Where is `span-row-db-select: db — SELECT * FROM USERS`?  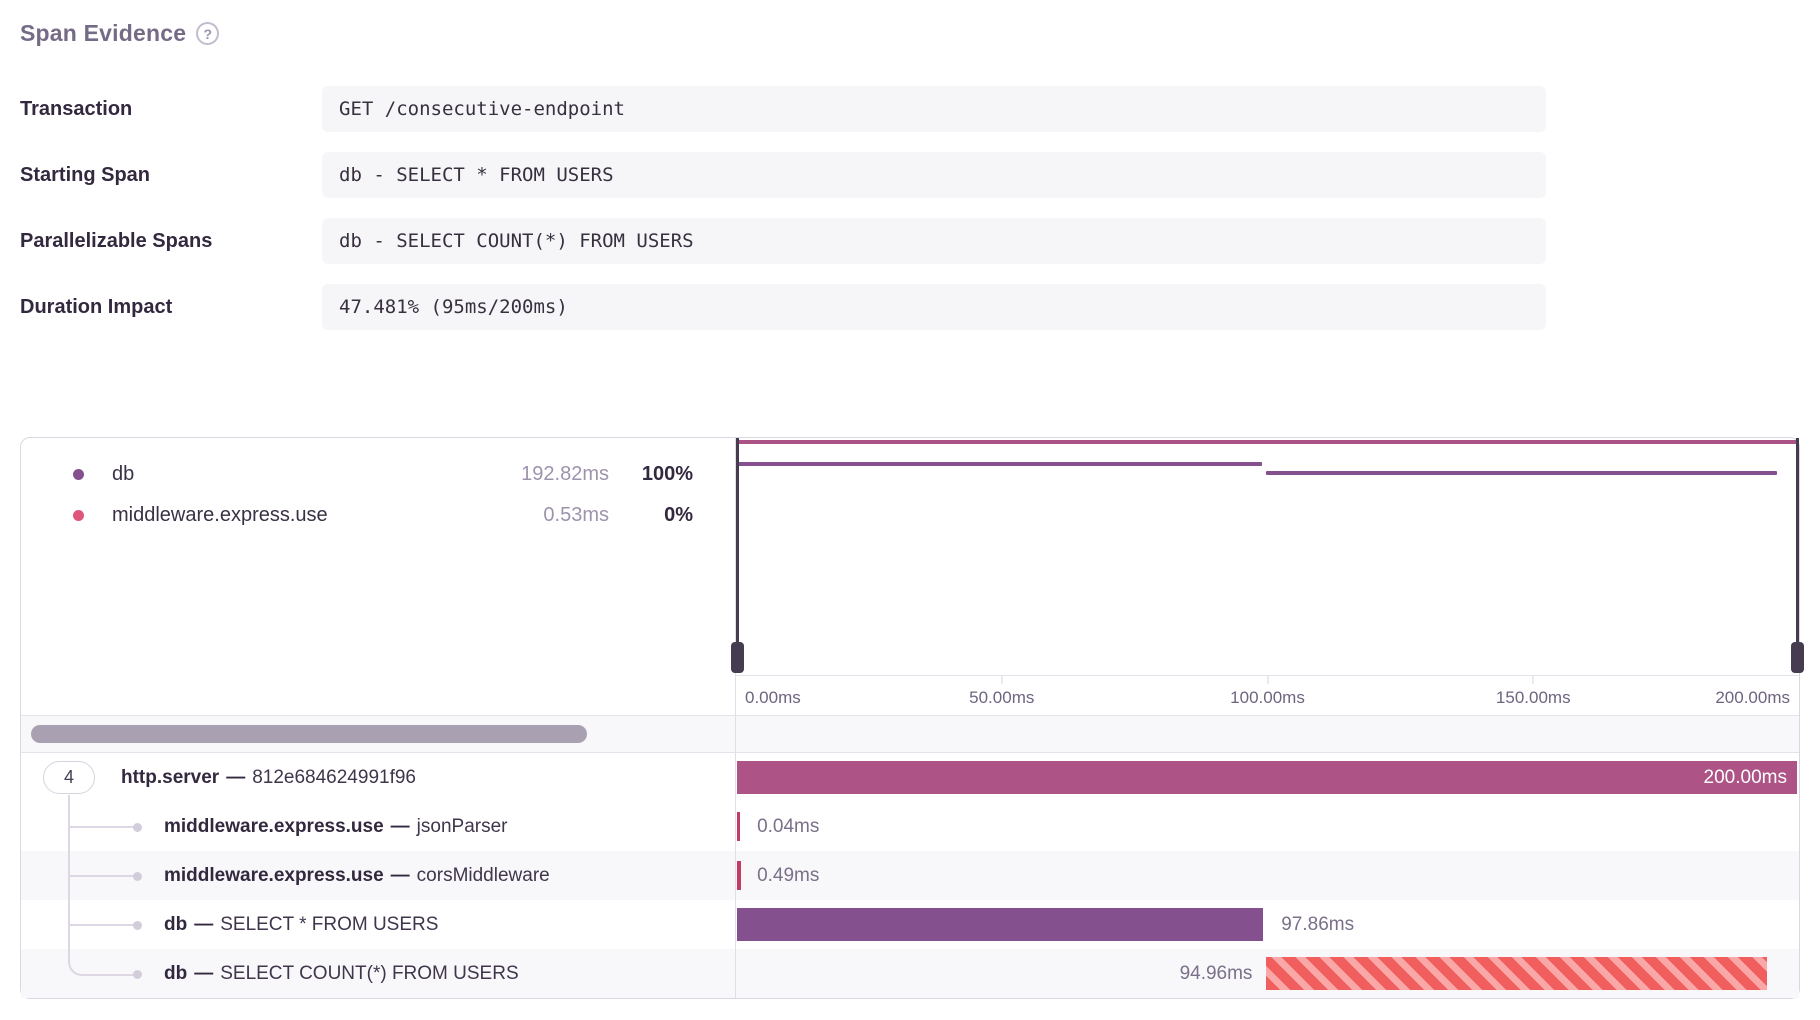 span-row-db-select: db — SELECT * FROM USERS is located at coordinates (378, 924).